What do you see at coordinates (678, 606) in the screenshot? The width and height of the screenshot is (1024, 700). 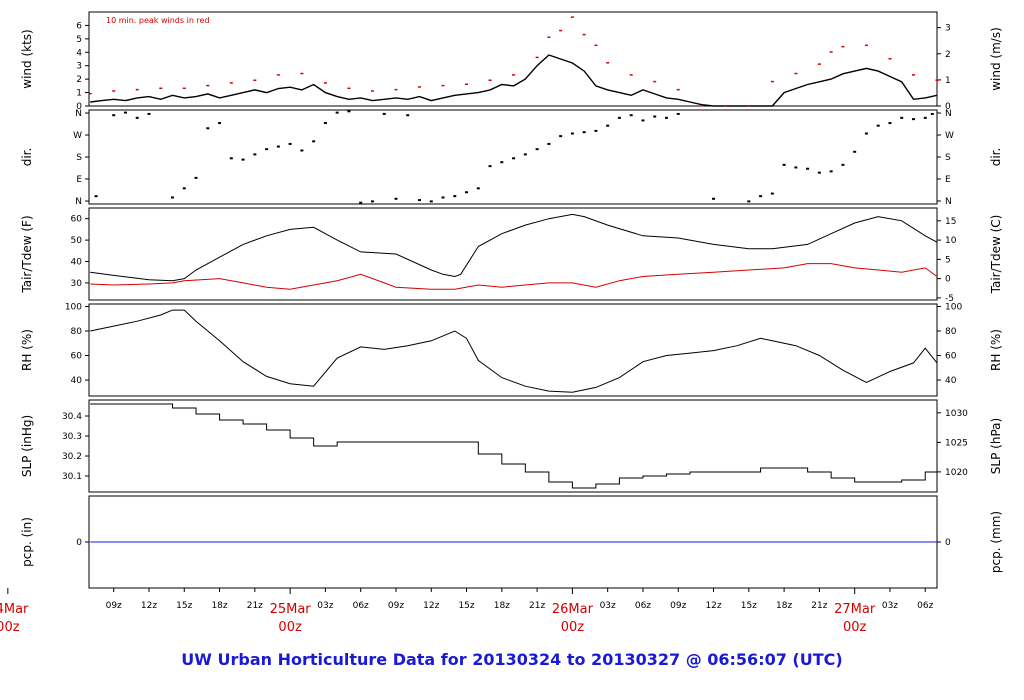 I see `hour-tick-label: 09z` at bounding box center [678, 606].